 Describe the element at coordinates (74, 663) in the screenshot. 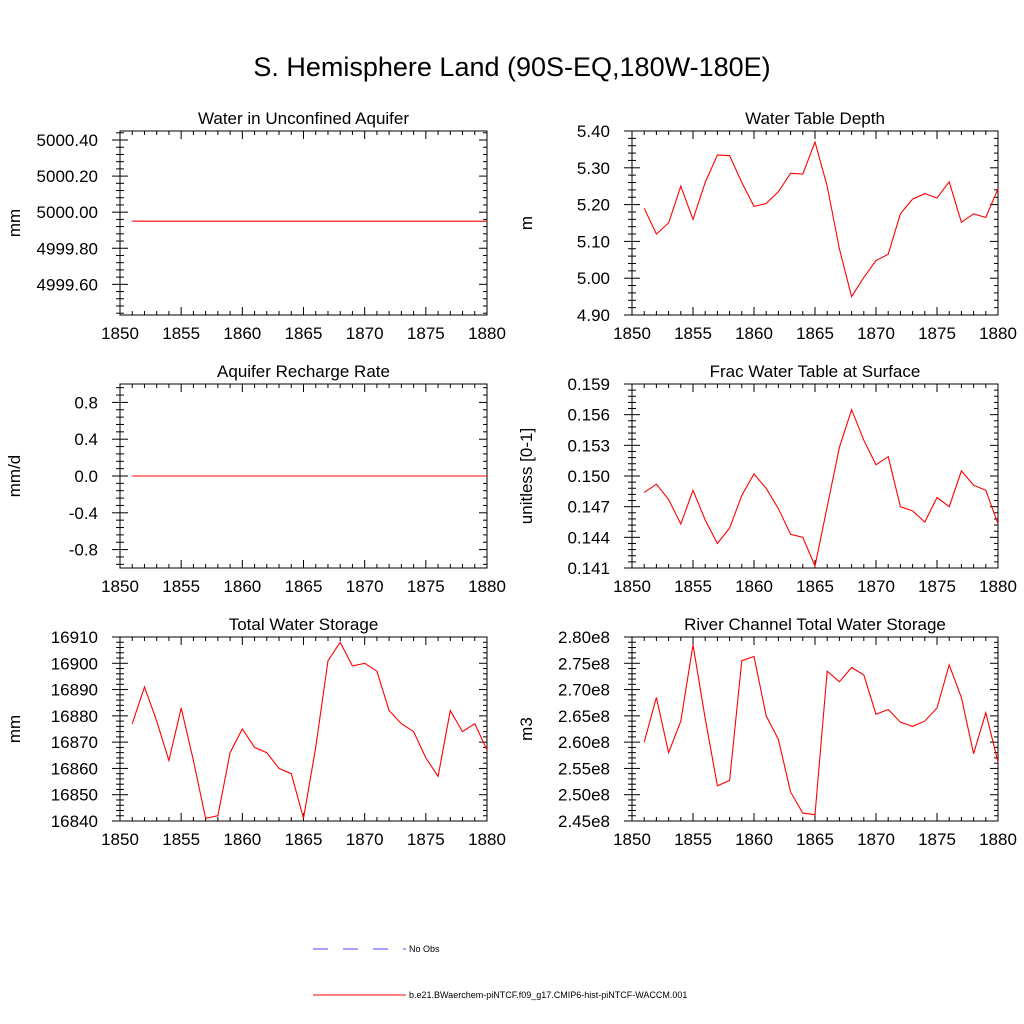

I see `y-tick-label: 16900` at that location.